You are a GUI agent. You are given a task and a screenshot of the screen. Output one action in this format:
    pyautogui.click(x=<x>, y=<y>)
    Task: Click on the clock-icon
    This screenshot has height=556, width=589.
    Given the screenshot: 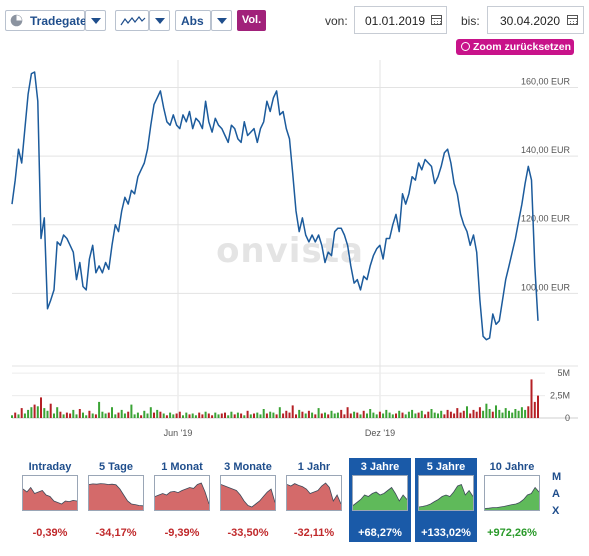 What is the action you would take?
    pyautogui.click(x=16, y=20)
    